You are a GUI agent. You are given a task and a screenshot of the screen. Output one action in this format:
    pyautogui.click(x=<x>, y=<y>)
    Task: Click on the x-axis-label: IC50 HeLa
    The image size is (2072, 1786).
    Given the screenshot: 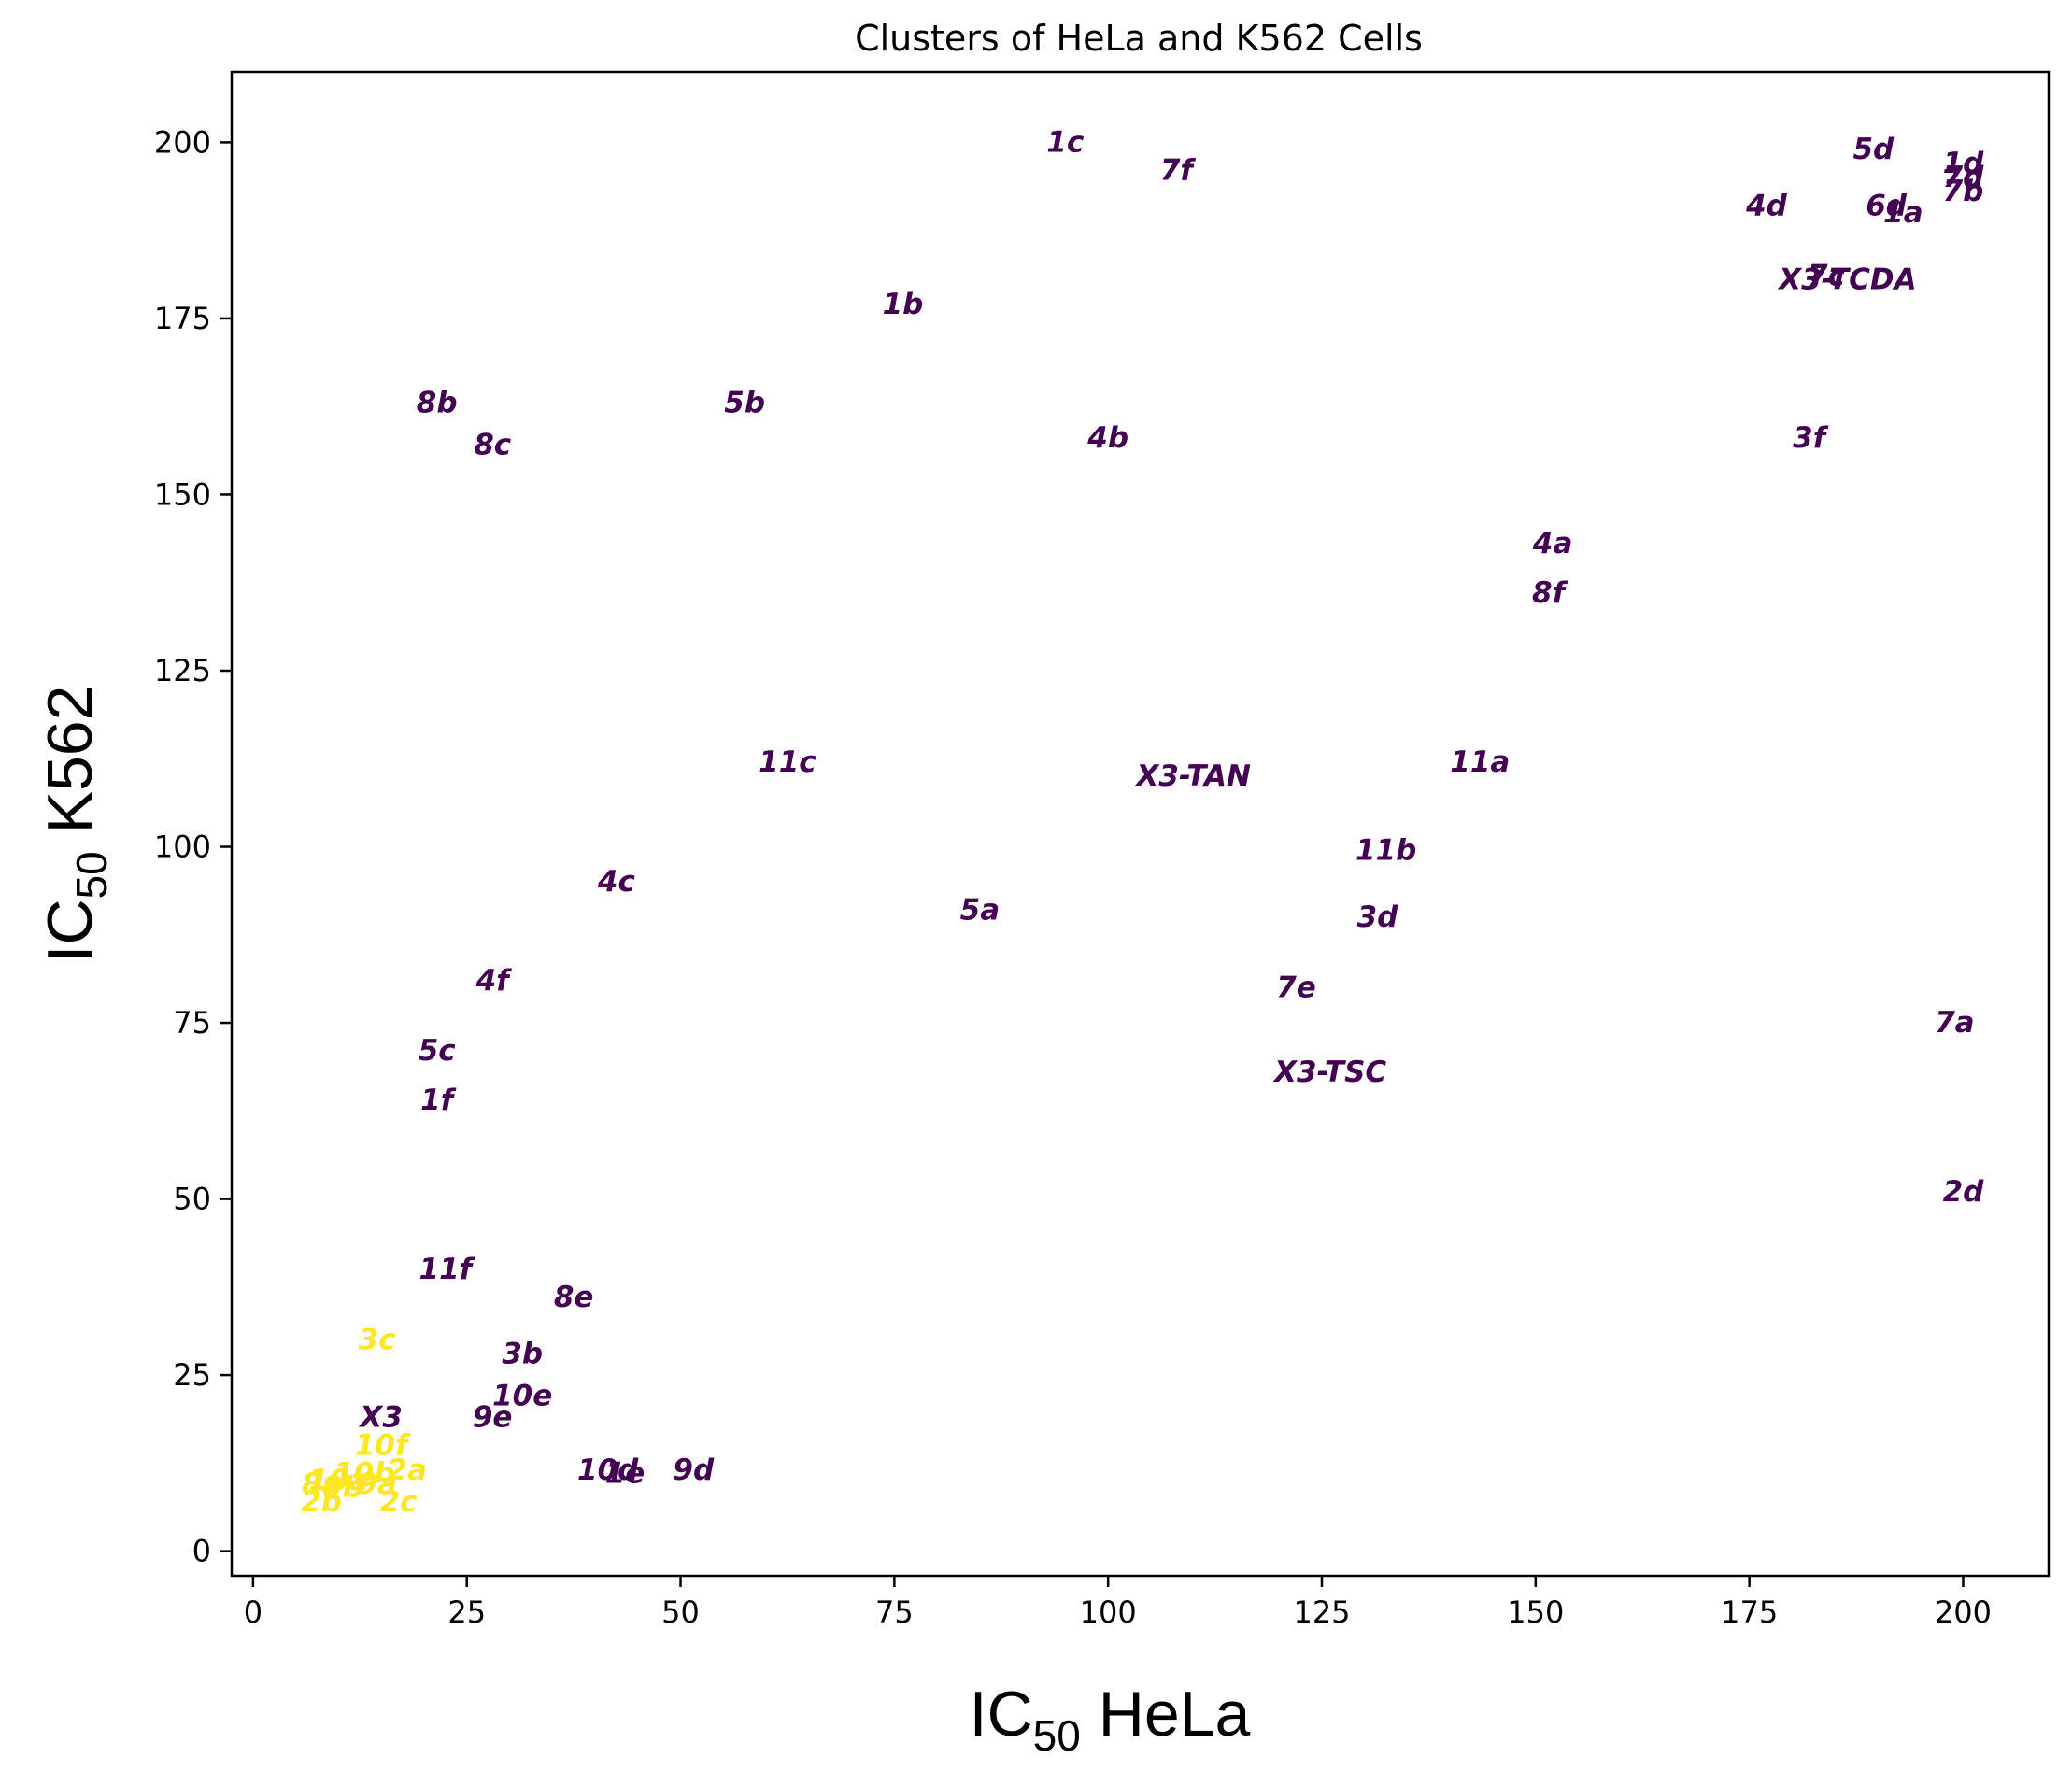 What is the action you would take?
    pyautogui.click(x=1110, y=1720)
    